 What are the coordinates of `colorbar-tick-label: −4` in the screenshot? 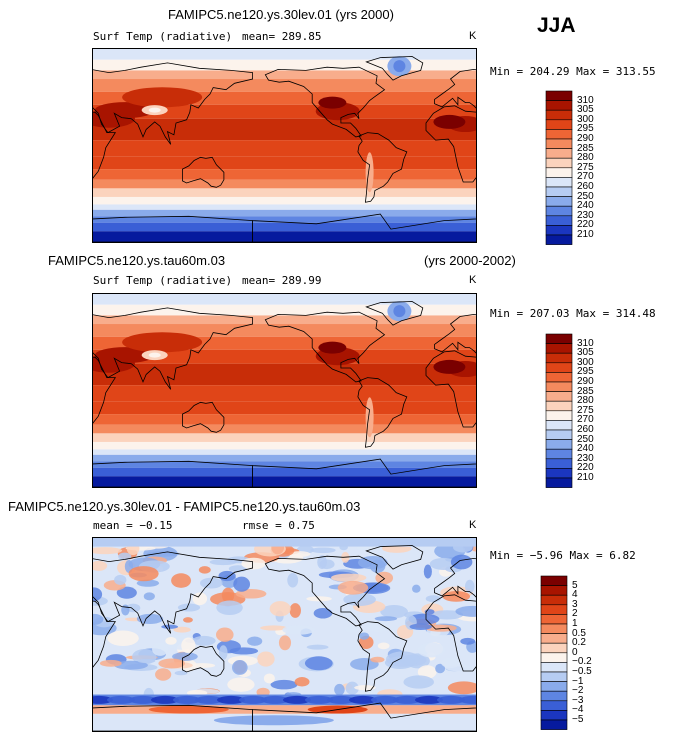 It's located at (578, 710).